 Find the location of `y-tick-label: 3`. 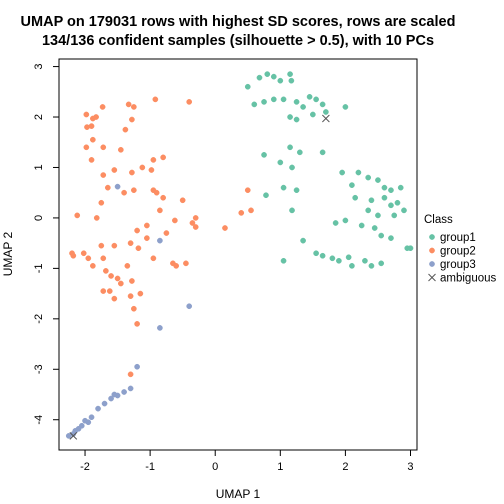

y-tick-label: 3 is located at coordinates (39, 67).